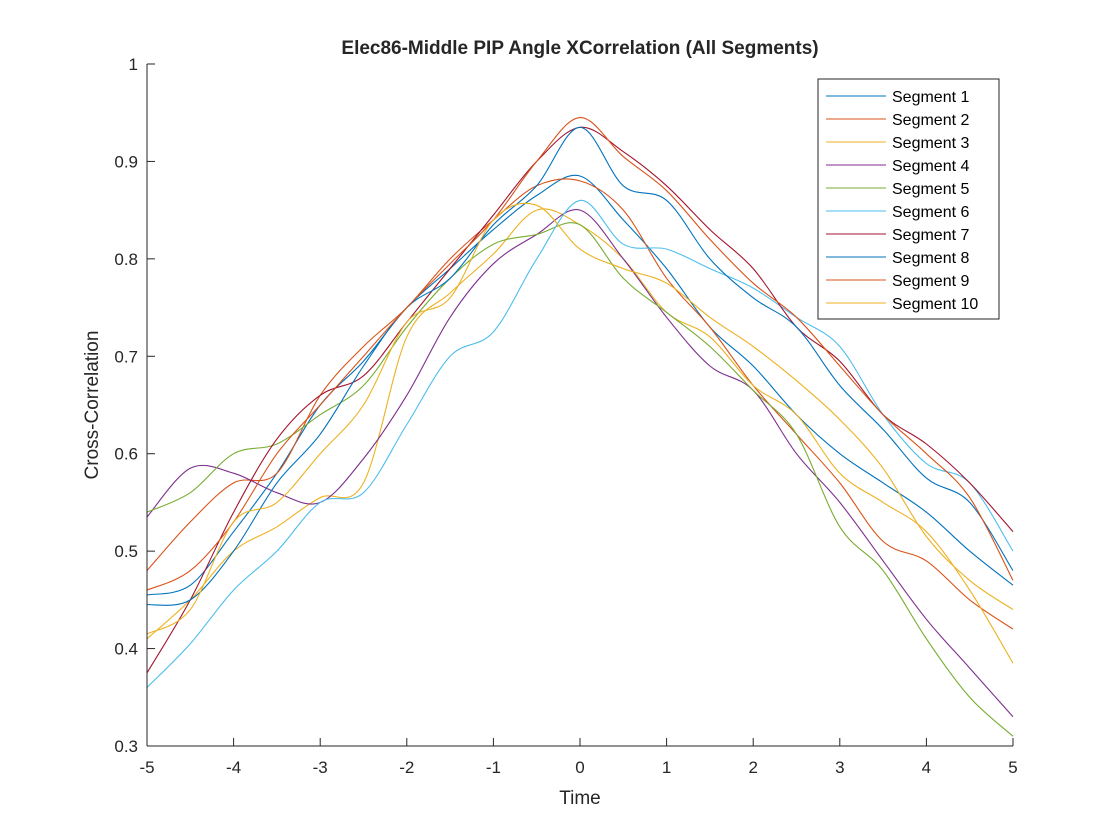 The image size is (1120, 840). I want to click on x-tick-label: 2, so click(752, 767).